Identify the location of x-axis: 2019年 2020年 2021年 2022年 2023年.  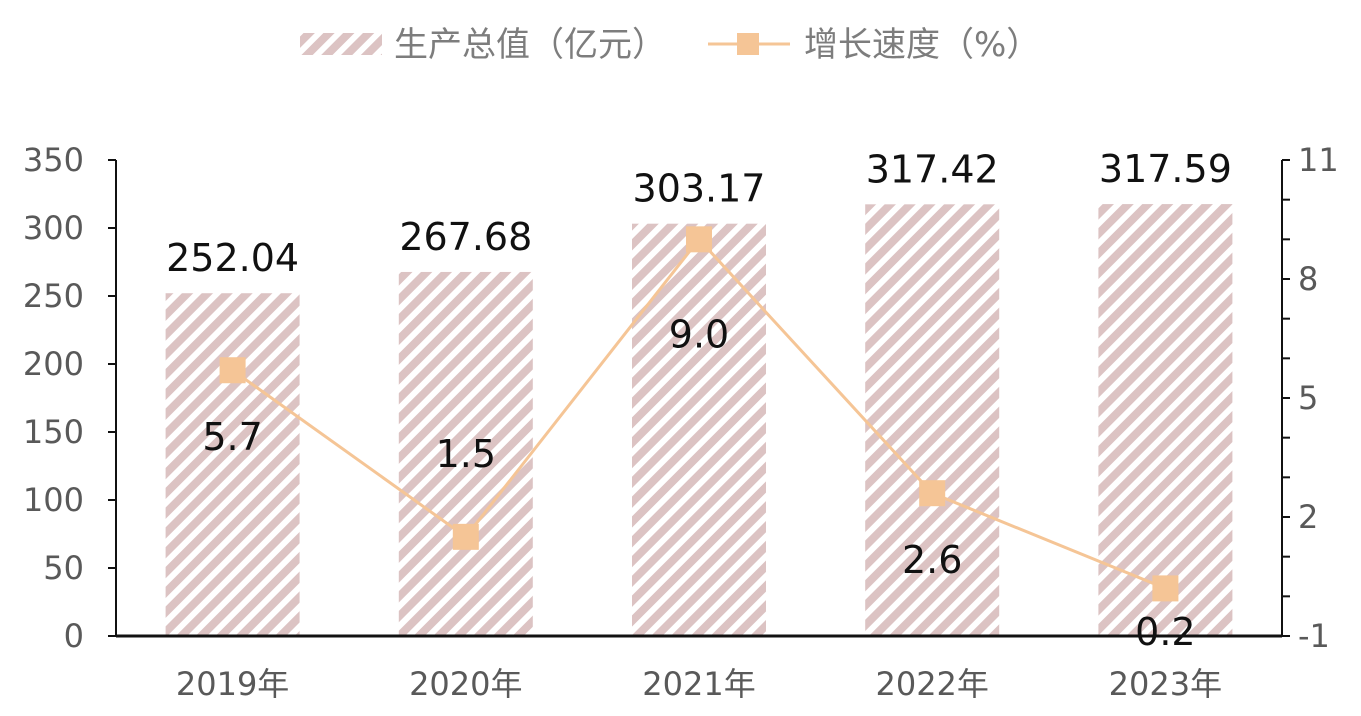
(699, 668).